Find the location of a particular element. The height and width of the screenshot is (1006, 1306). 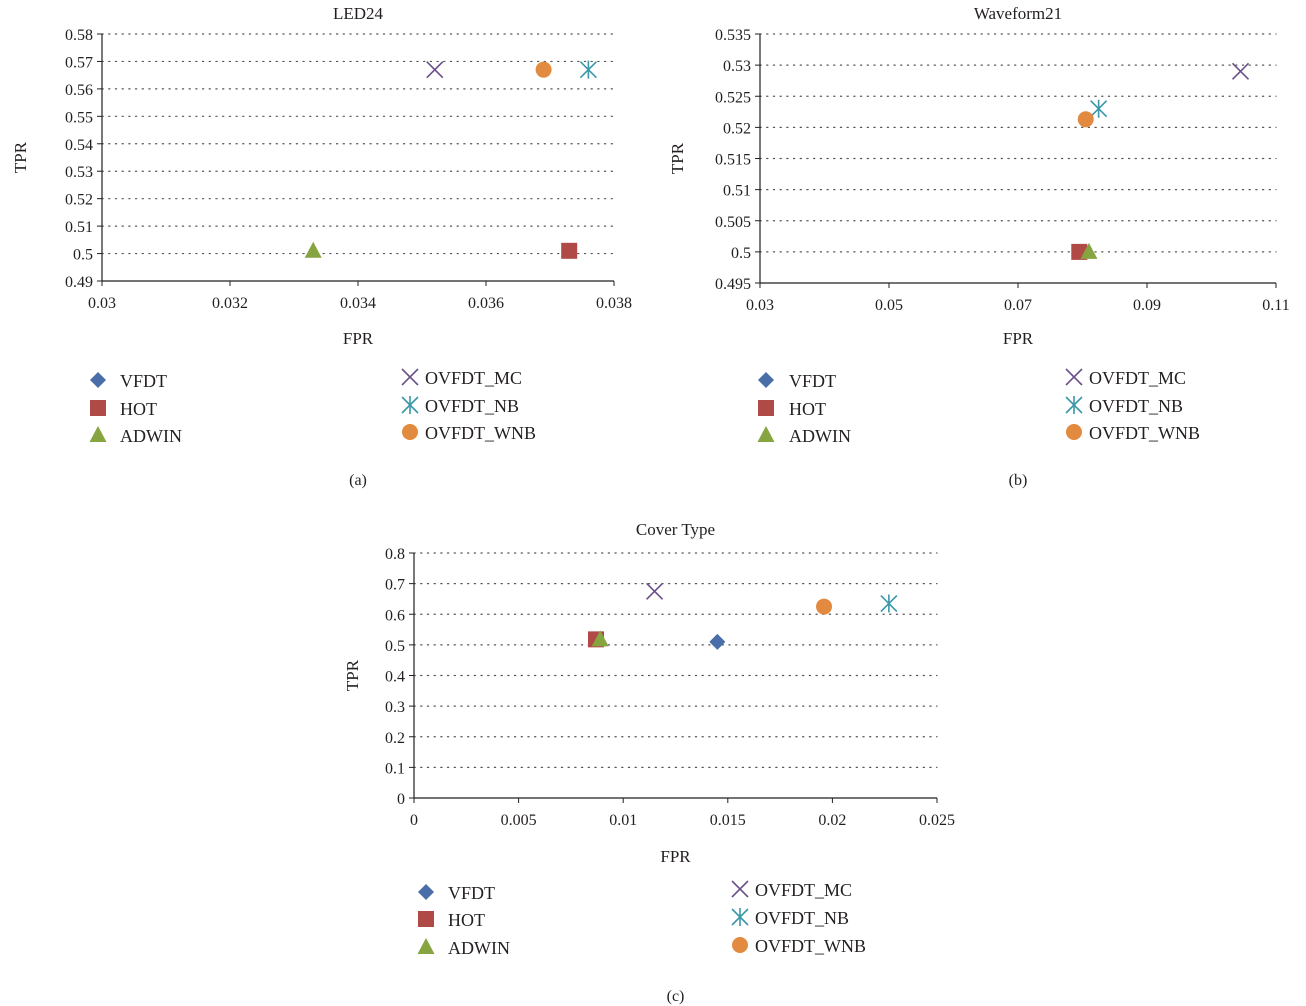

y-tick-label: 0.56 is located at coordinates (79, 90).